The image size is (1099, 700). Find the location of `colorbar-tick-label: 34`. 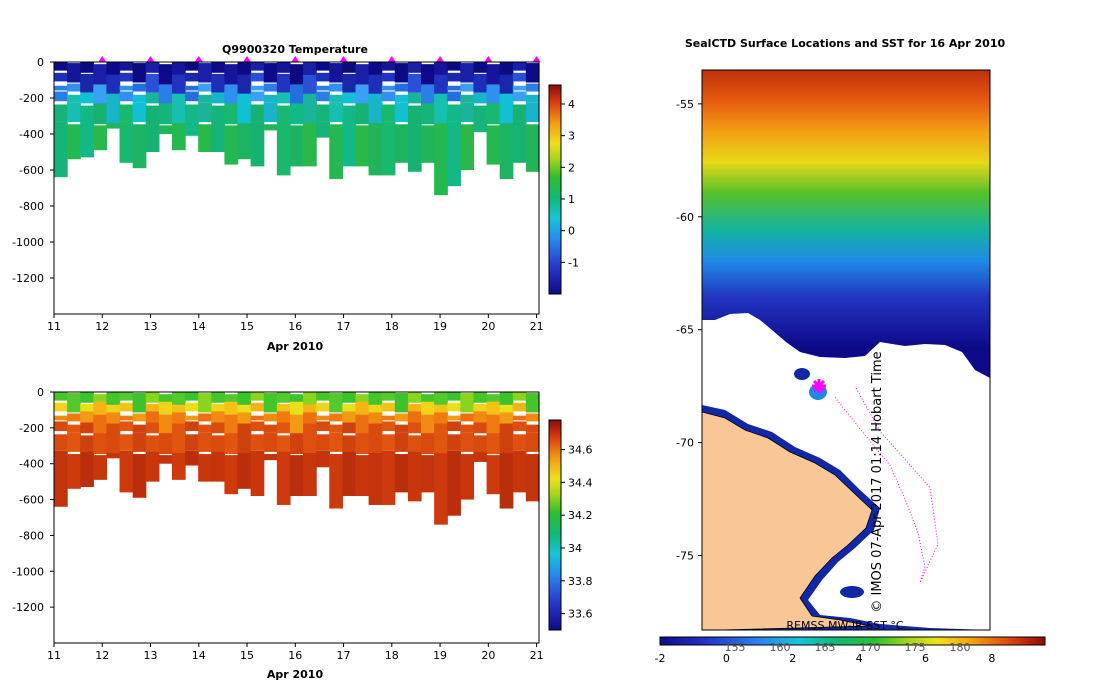

colorbar-tick-label: 34 is located at coordinates (575, 548).